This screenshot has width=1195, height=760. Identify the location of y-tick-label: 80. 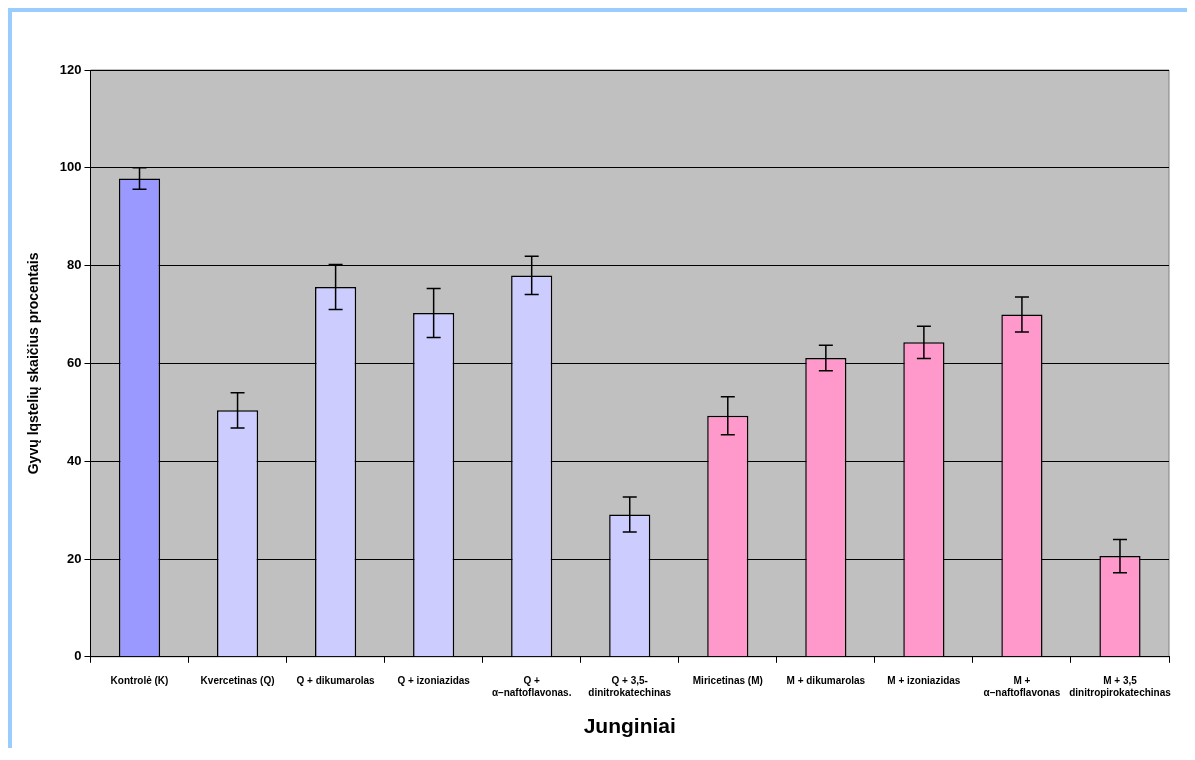
(74, 265).